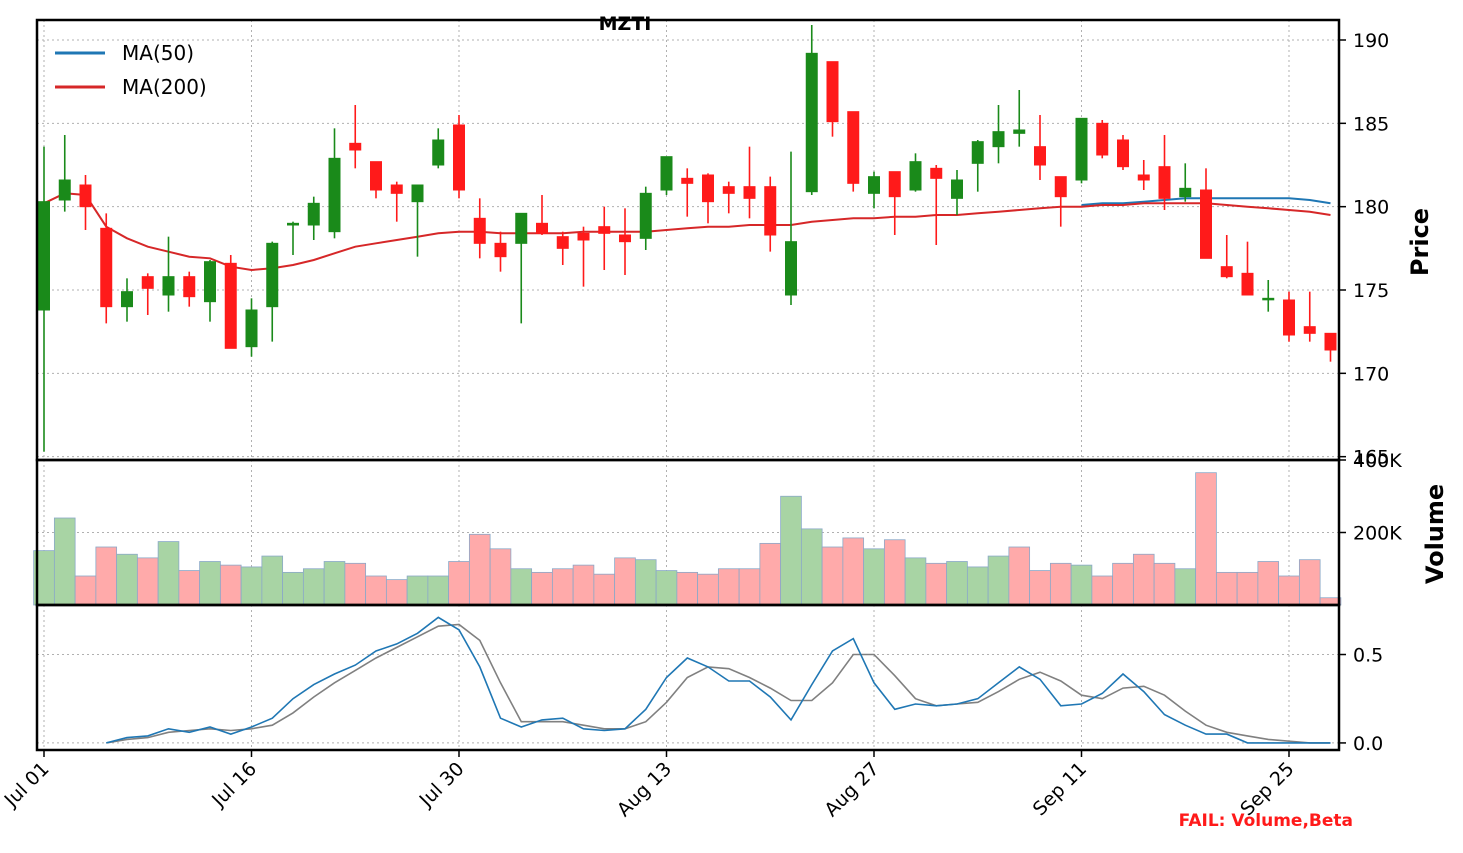 This screenshot has width=1463, height=853. What do you see at coordinates (1368, 744) in the screenshot?
I see `indicator-tick-label: 0.0` at bounding box center [1368, 744].